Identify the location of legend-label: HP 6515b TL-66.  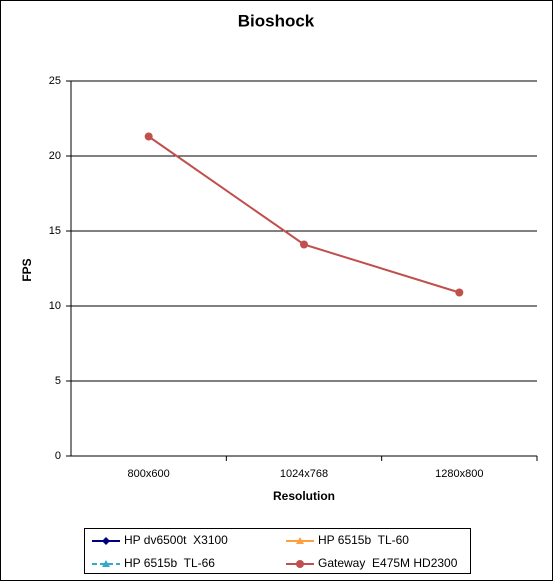
(169, 563).